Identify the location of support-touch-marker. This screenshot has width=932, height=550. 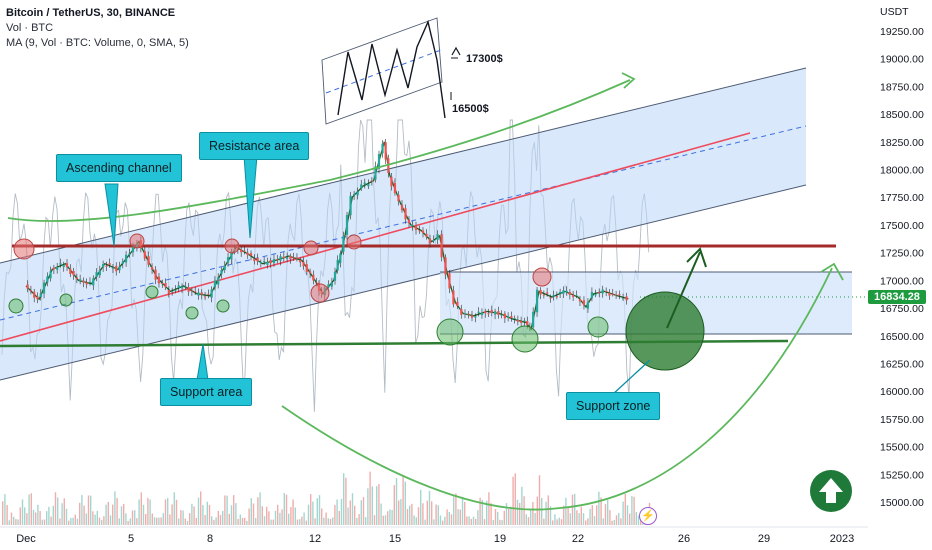
(598, 327).